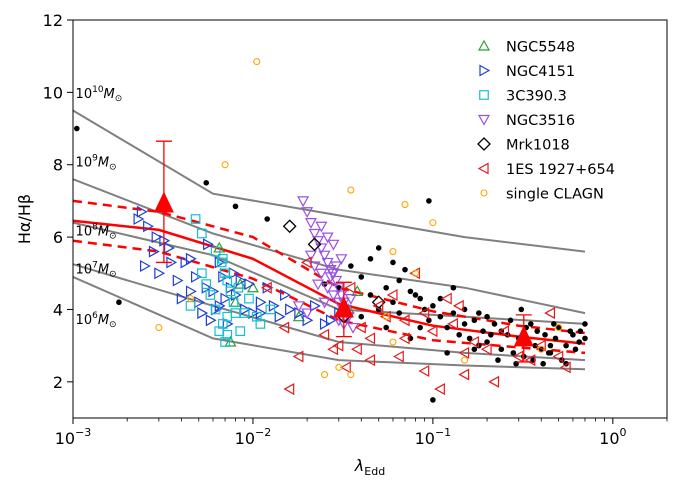  Describe the element at coordinates (343, 307) in the screenshot. I see `median-triangle` at that location.